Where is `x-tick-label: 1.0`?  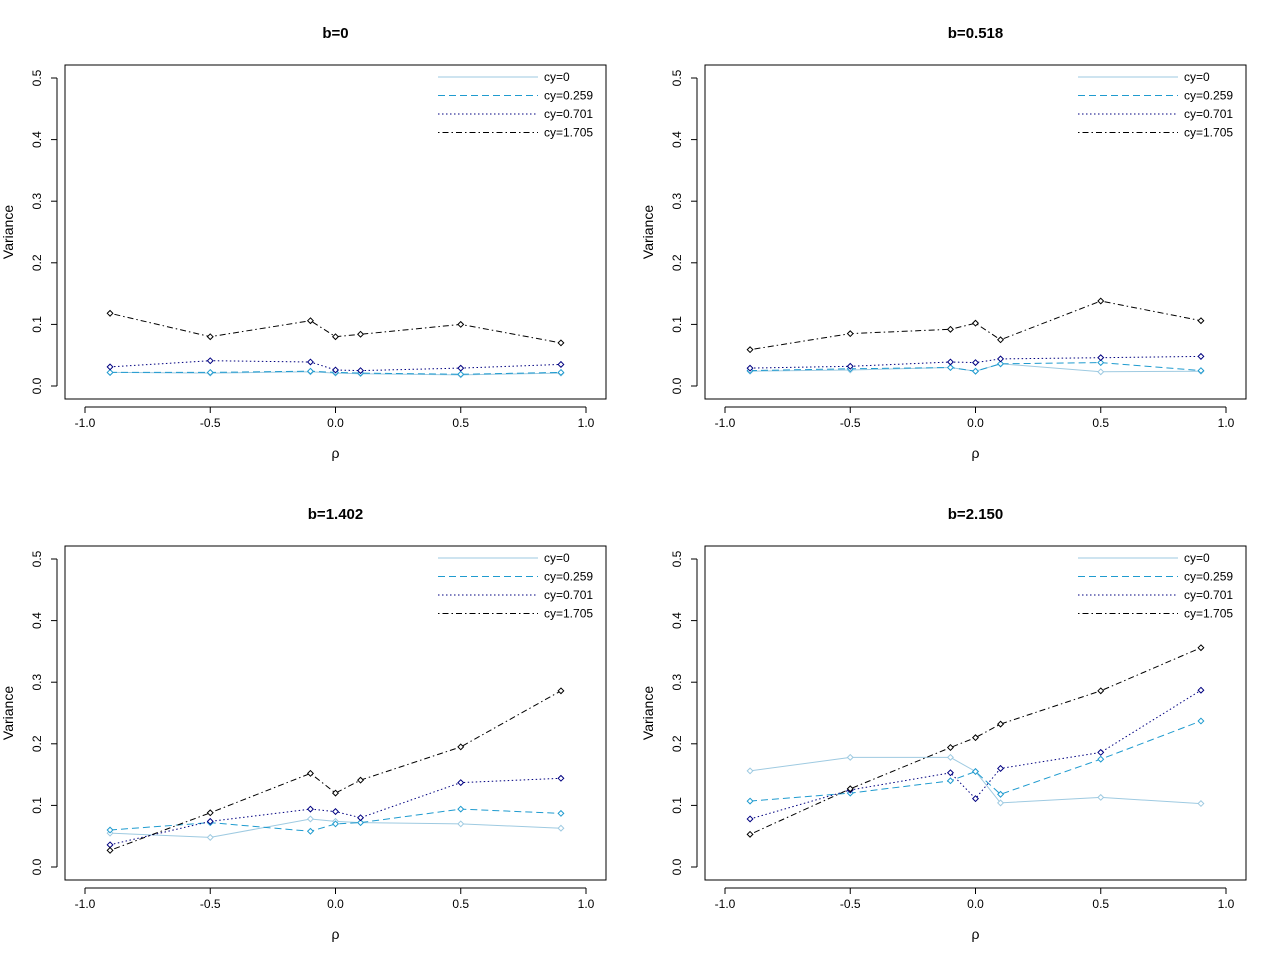 x-tick-label: 1.0 is located at coordinates (586, 904).